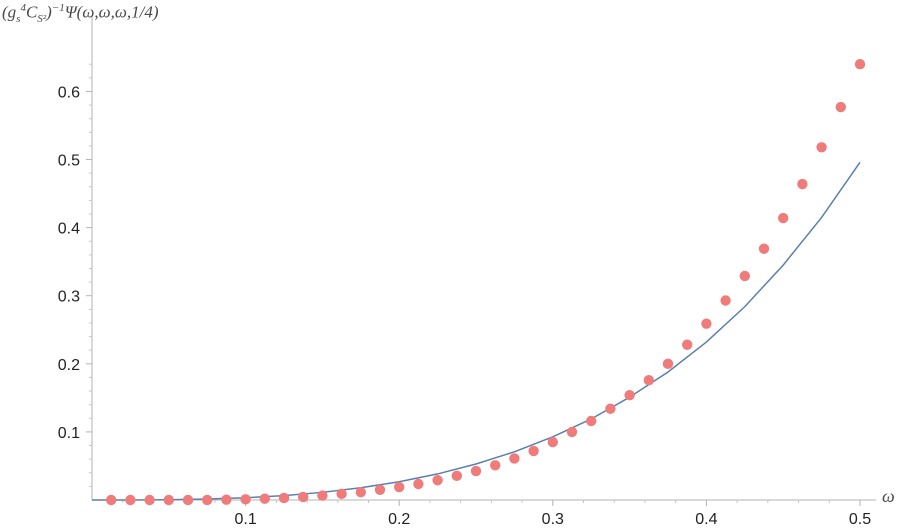 This screenshot has width=900, height=528. I want to click on x-tick-label: 0.3, so click(553, 519).